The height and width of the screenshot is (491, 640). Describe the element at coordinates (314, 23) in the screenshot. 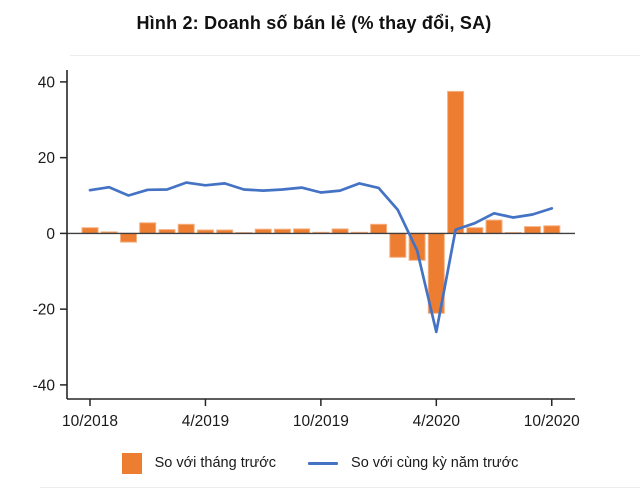

I see `chart-title: Hình 2: Doanh số bán lẻ (% thay đổi, SA)` at that location.